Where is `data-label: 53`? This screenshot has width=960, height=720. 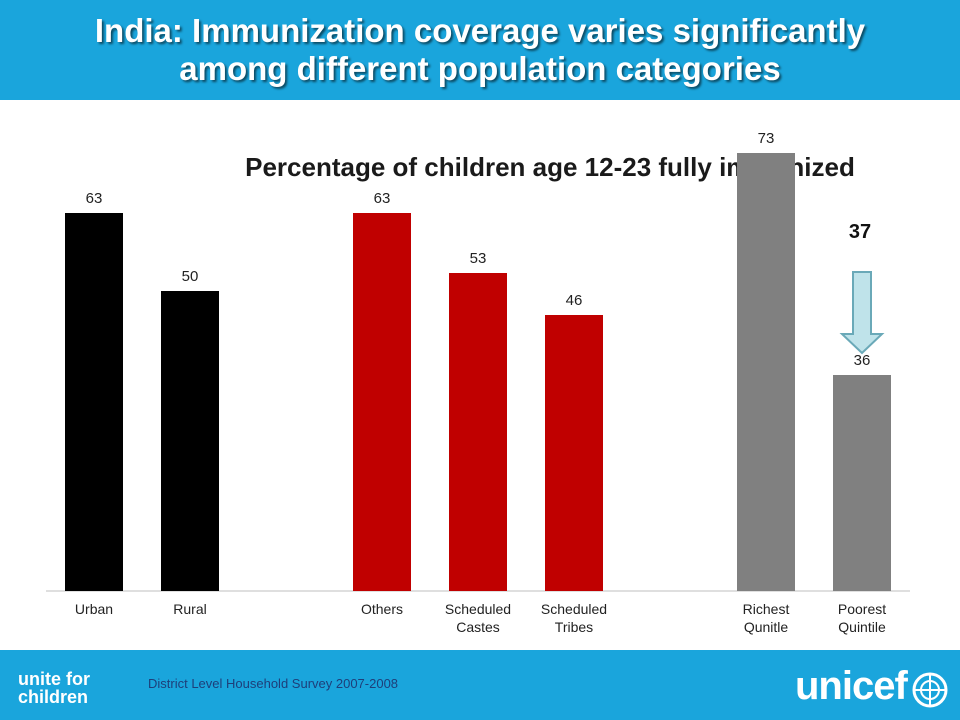
data-label: 53 is located at coordinates (478, 258).